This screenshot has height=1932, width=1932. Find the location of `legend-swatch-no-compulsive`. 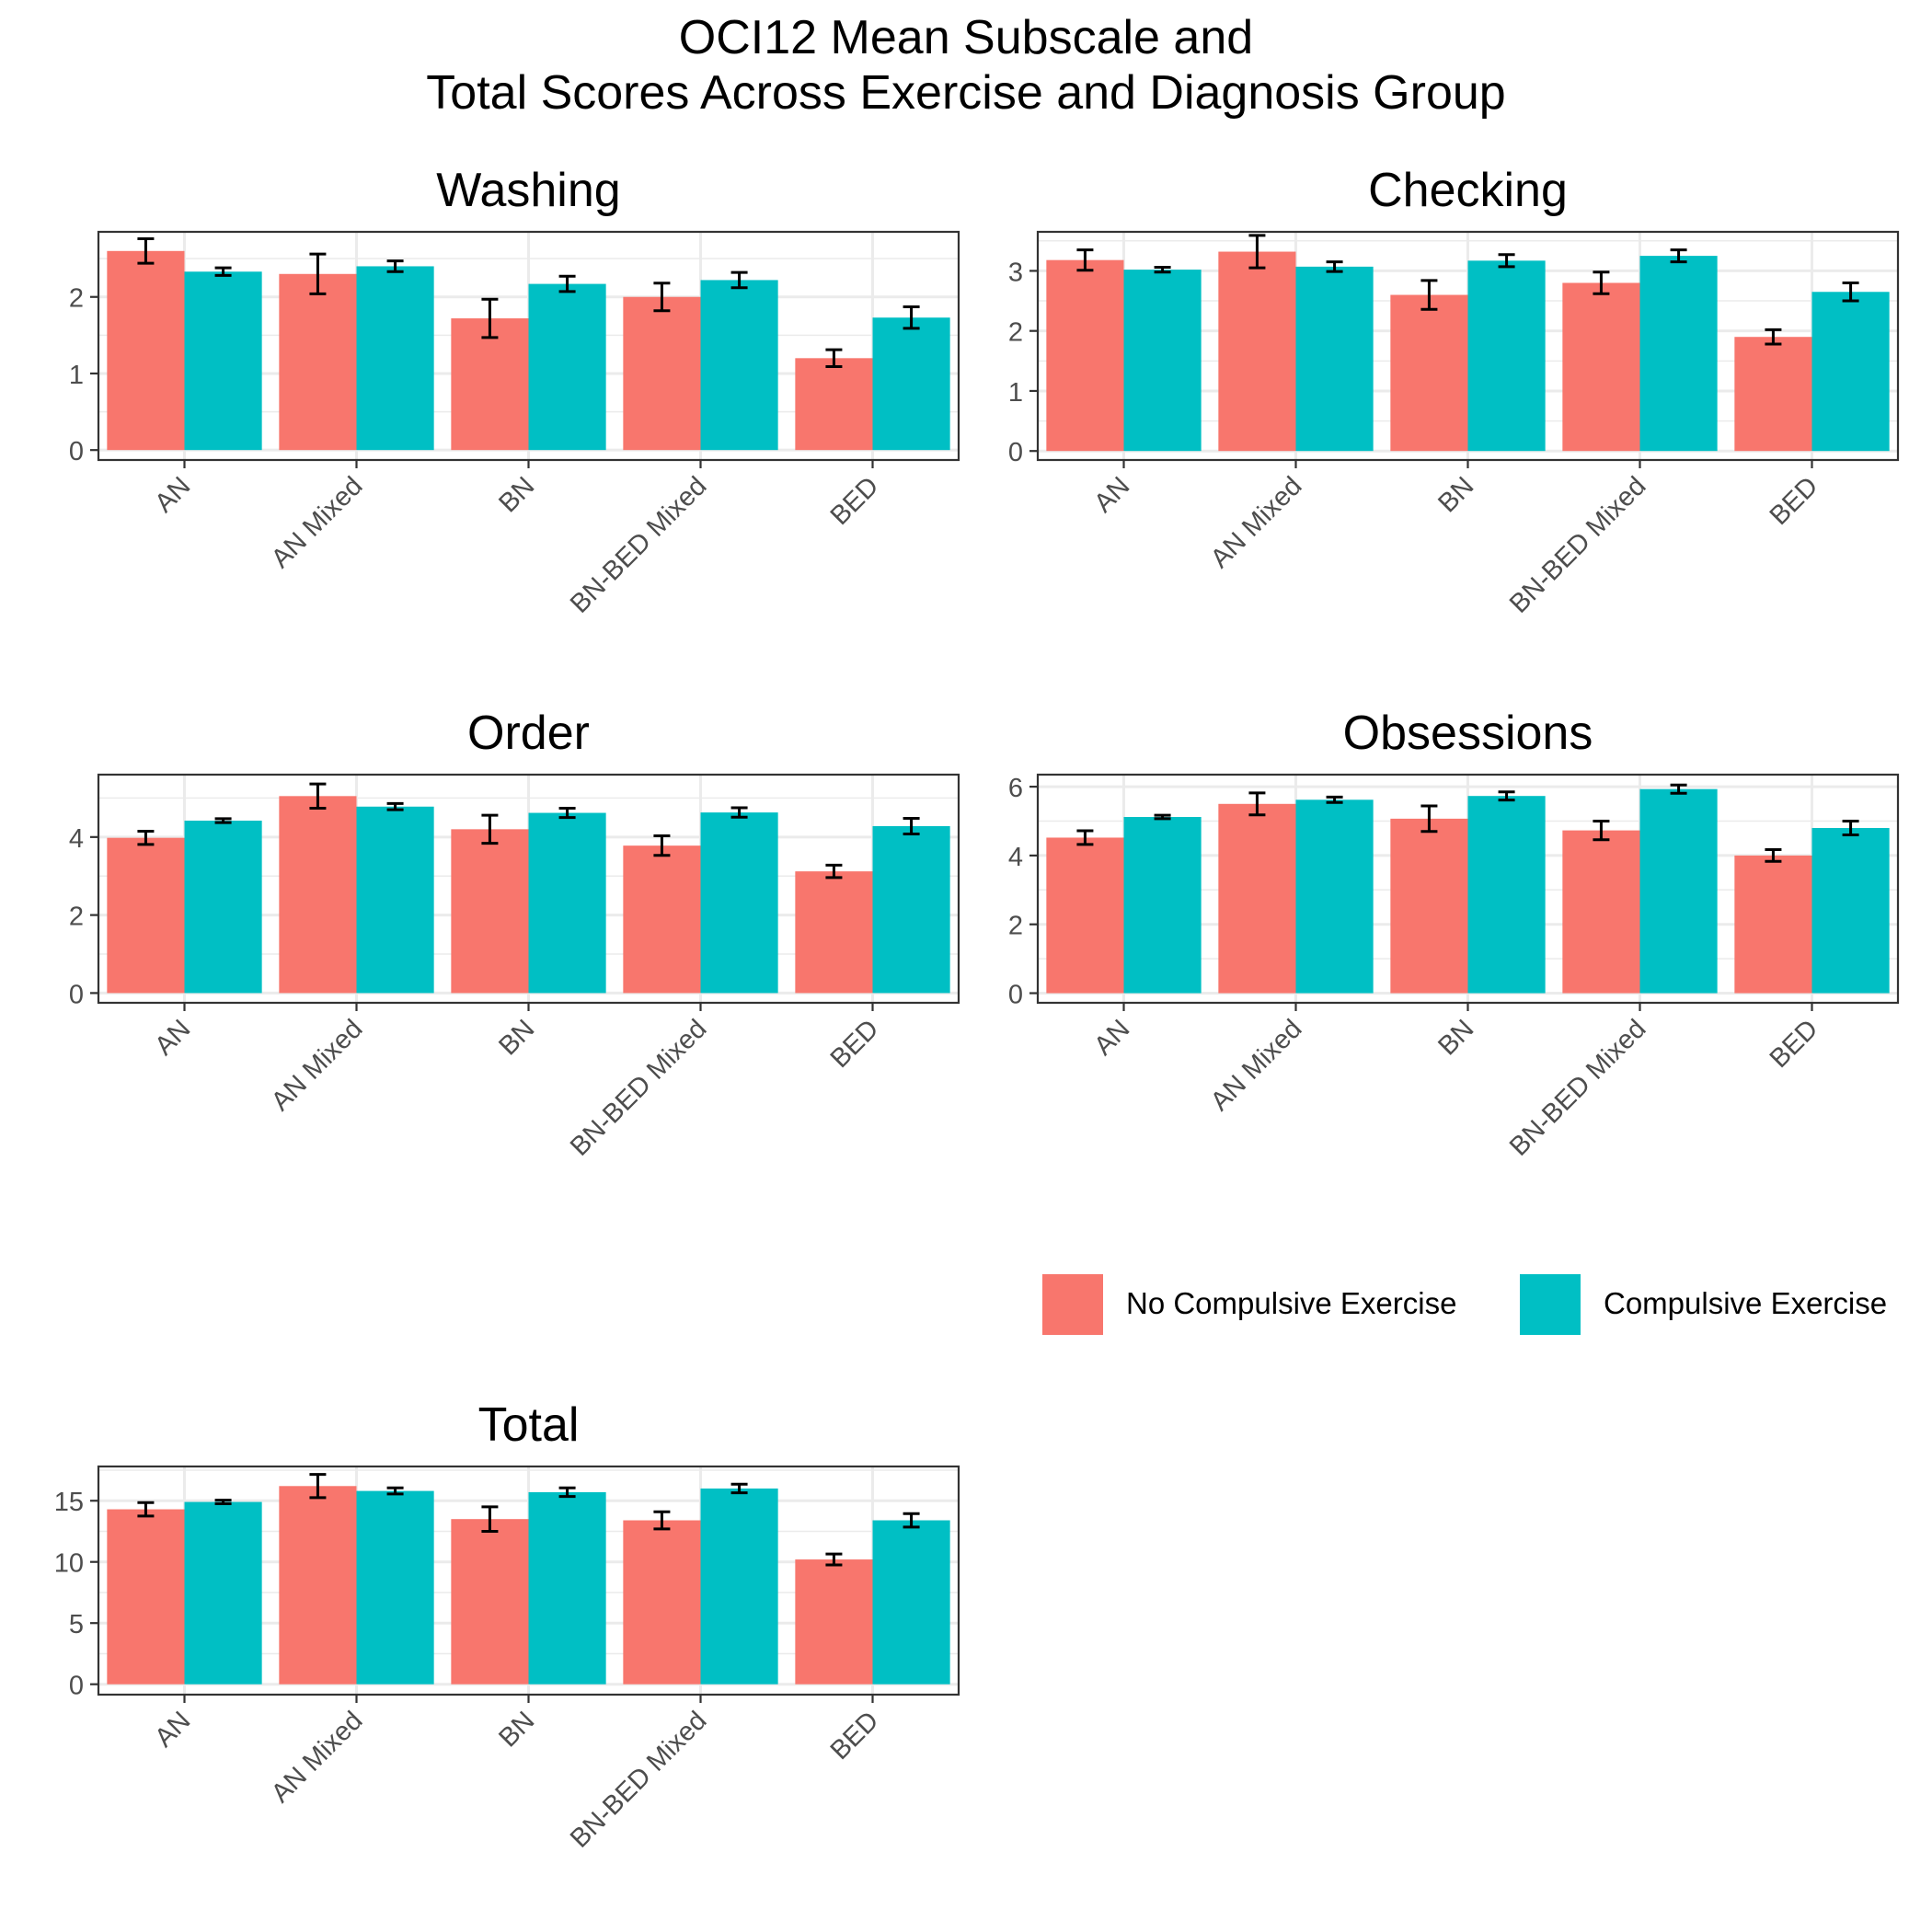

legend-swatch-no-compulsive is located at coordinates (1072, 1304).